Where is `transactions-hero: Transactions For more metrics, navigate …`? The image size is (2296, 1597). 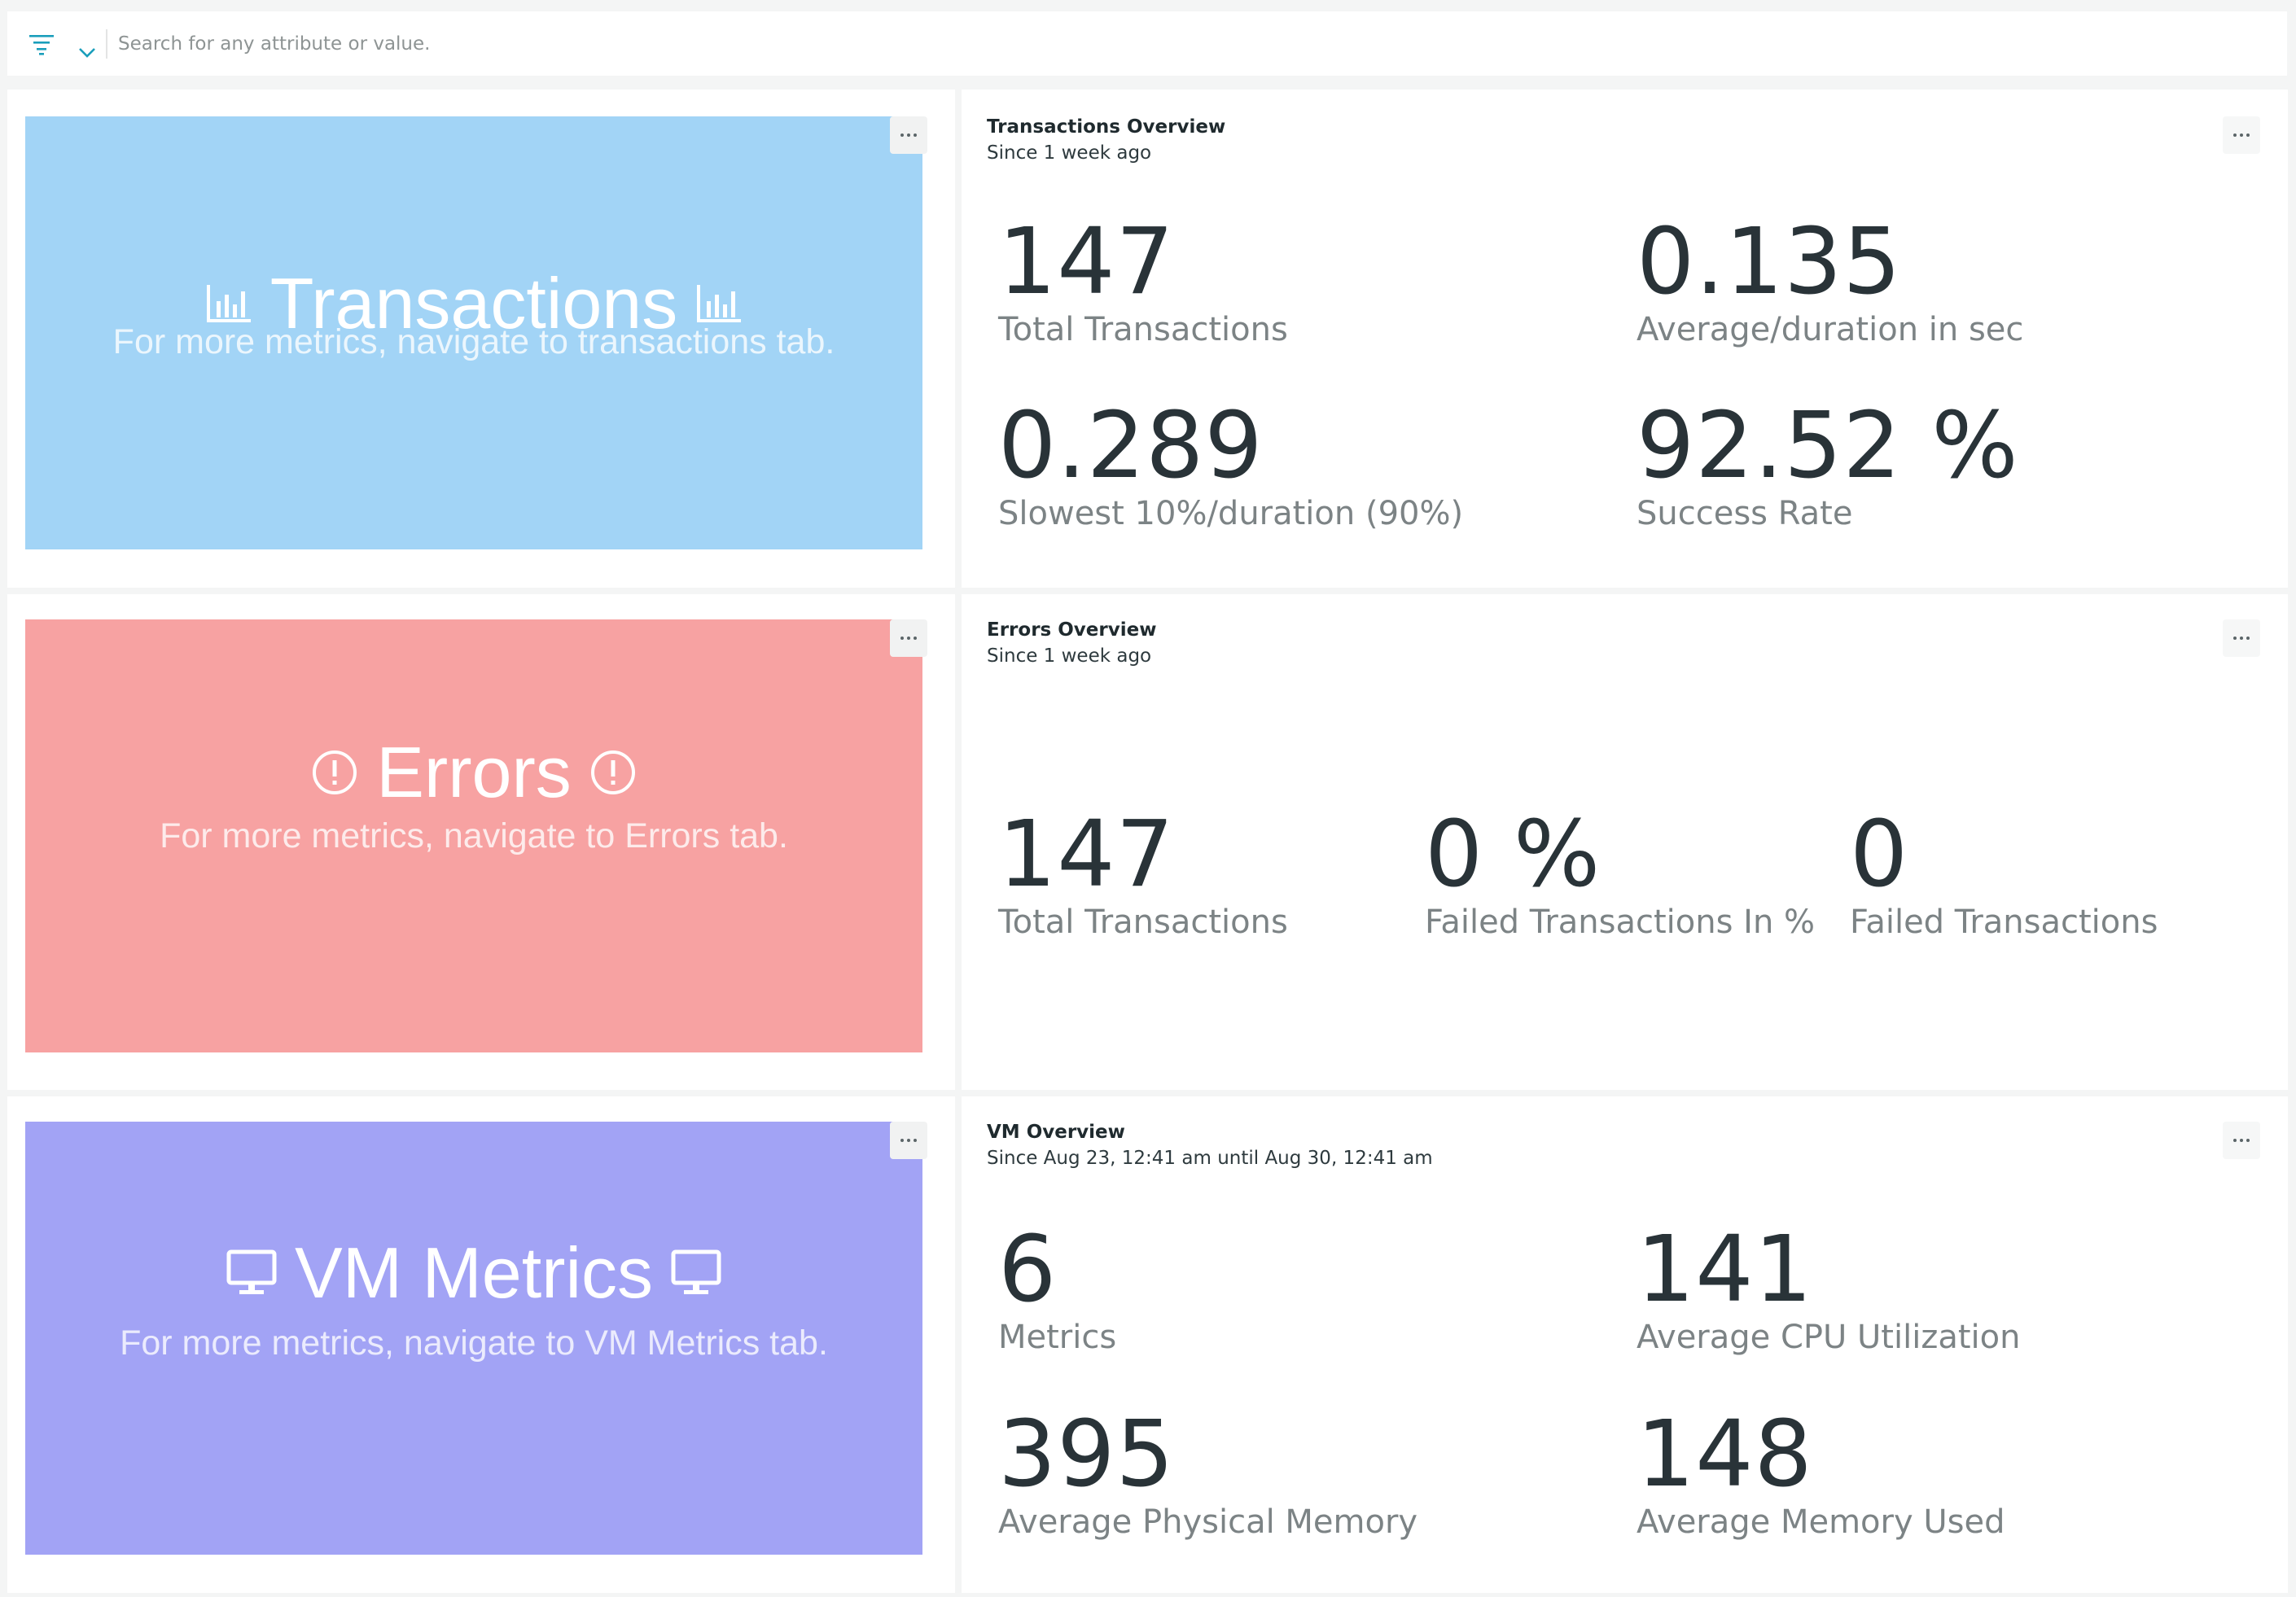
transactions-hero: Transactions For more metrics, navigate … is located at coordinates (473, 333).